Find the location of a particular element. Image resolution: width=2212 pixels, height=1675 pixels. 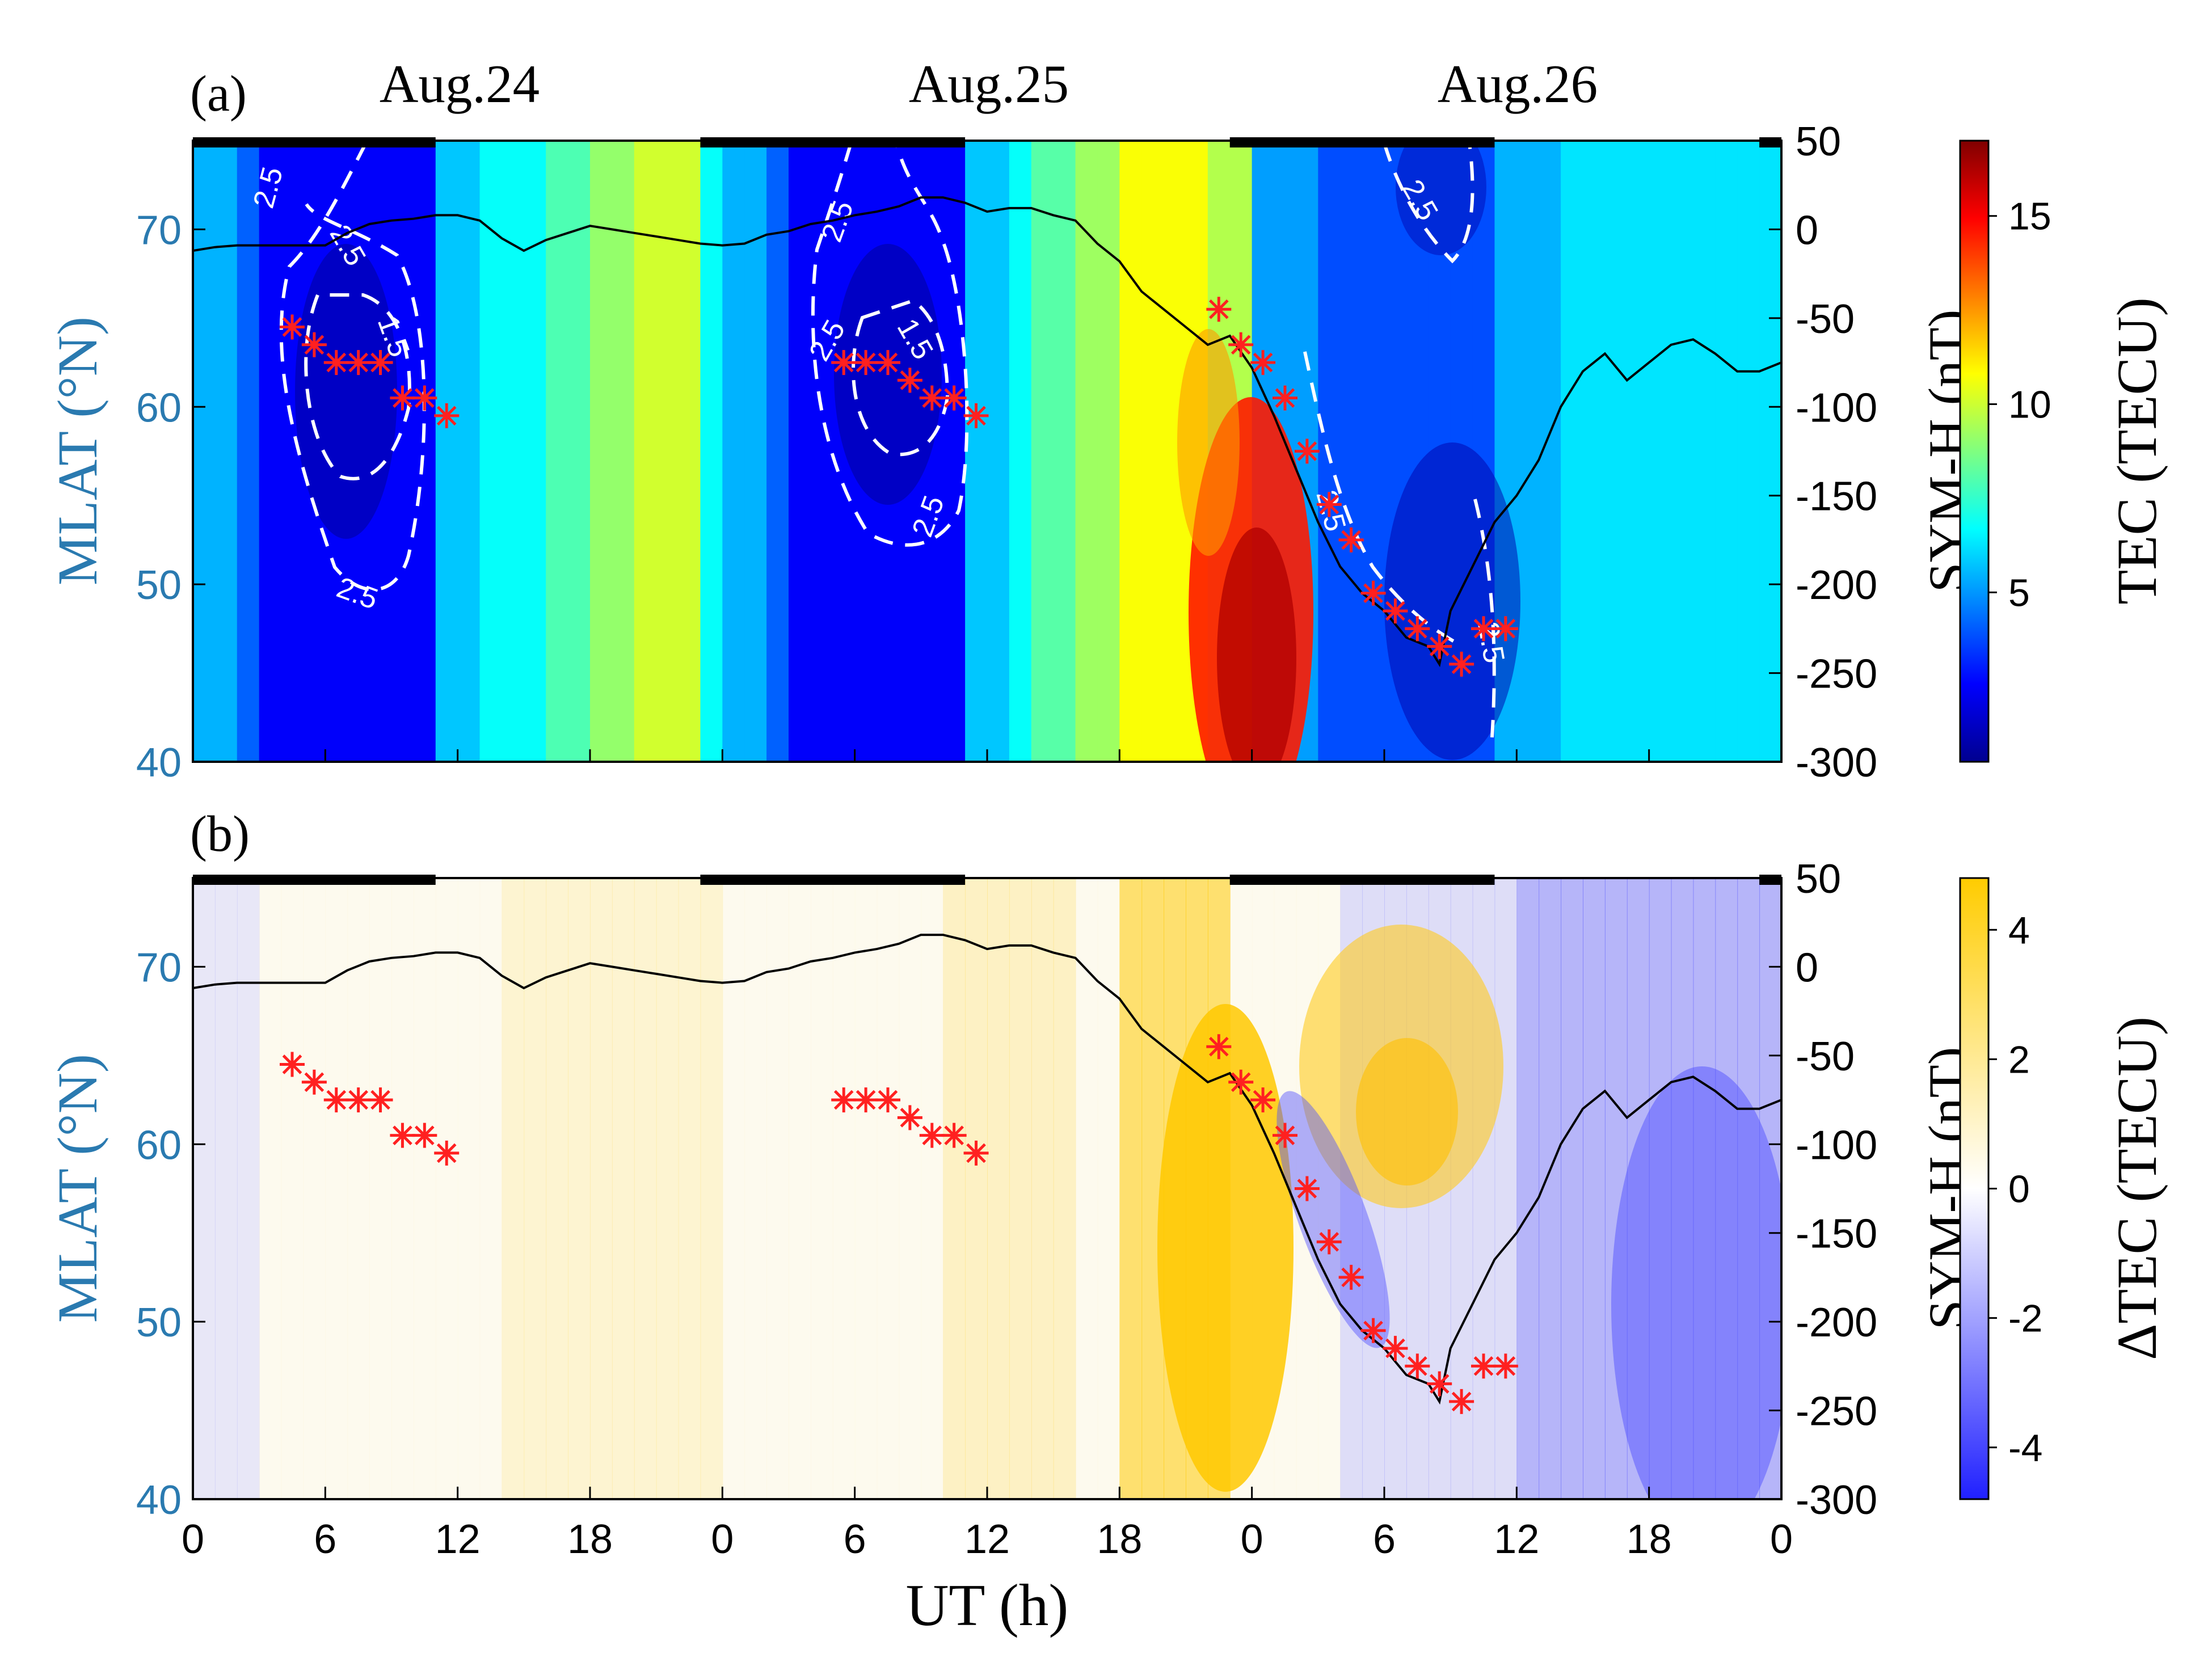

right-tick-label: 50 is located at coordinates (1818, 879).